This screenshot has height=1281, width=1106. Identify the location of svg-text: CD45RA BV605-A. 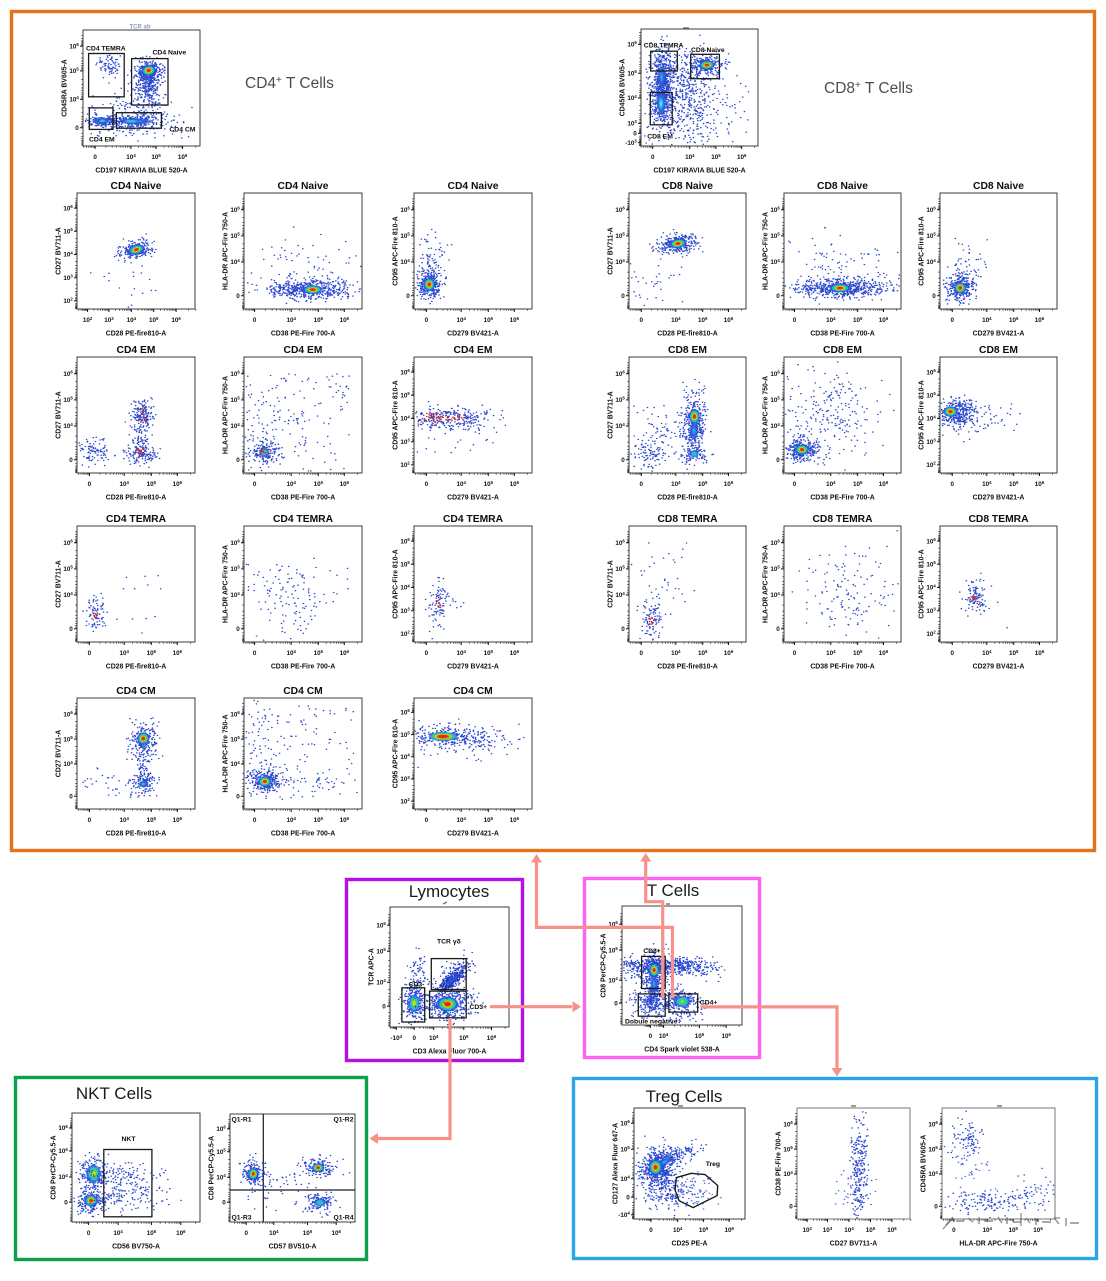
(623, 88).